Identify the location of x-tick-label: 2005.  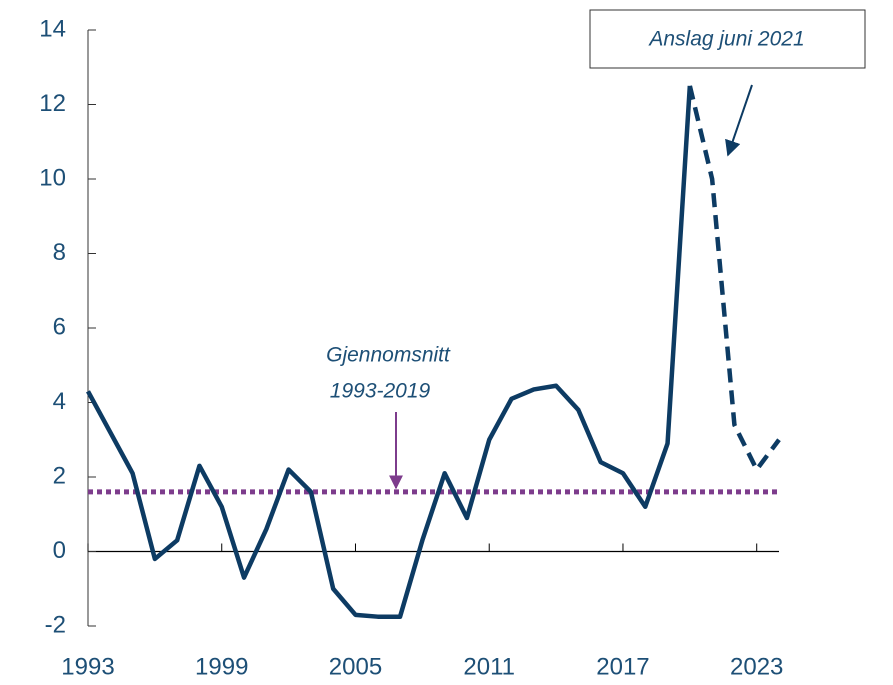
(355, 666).